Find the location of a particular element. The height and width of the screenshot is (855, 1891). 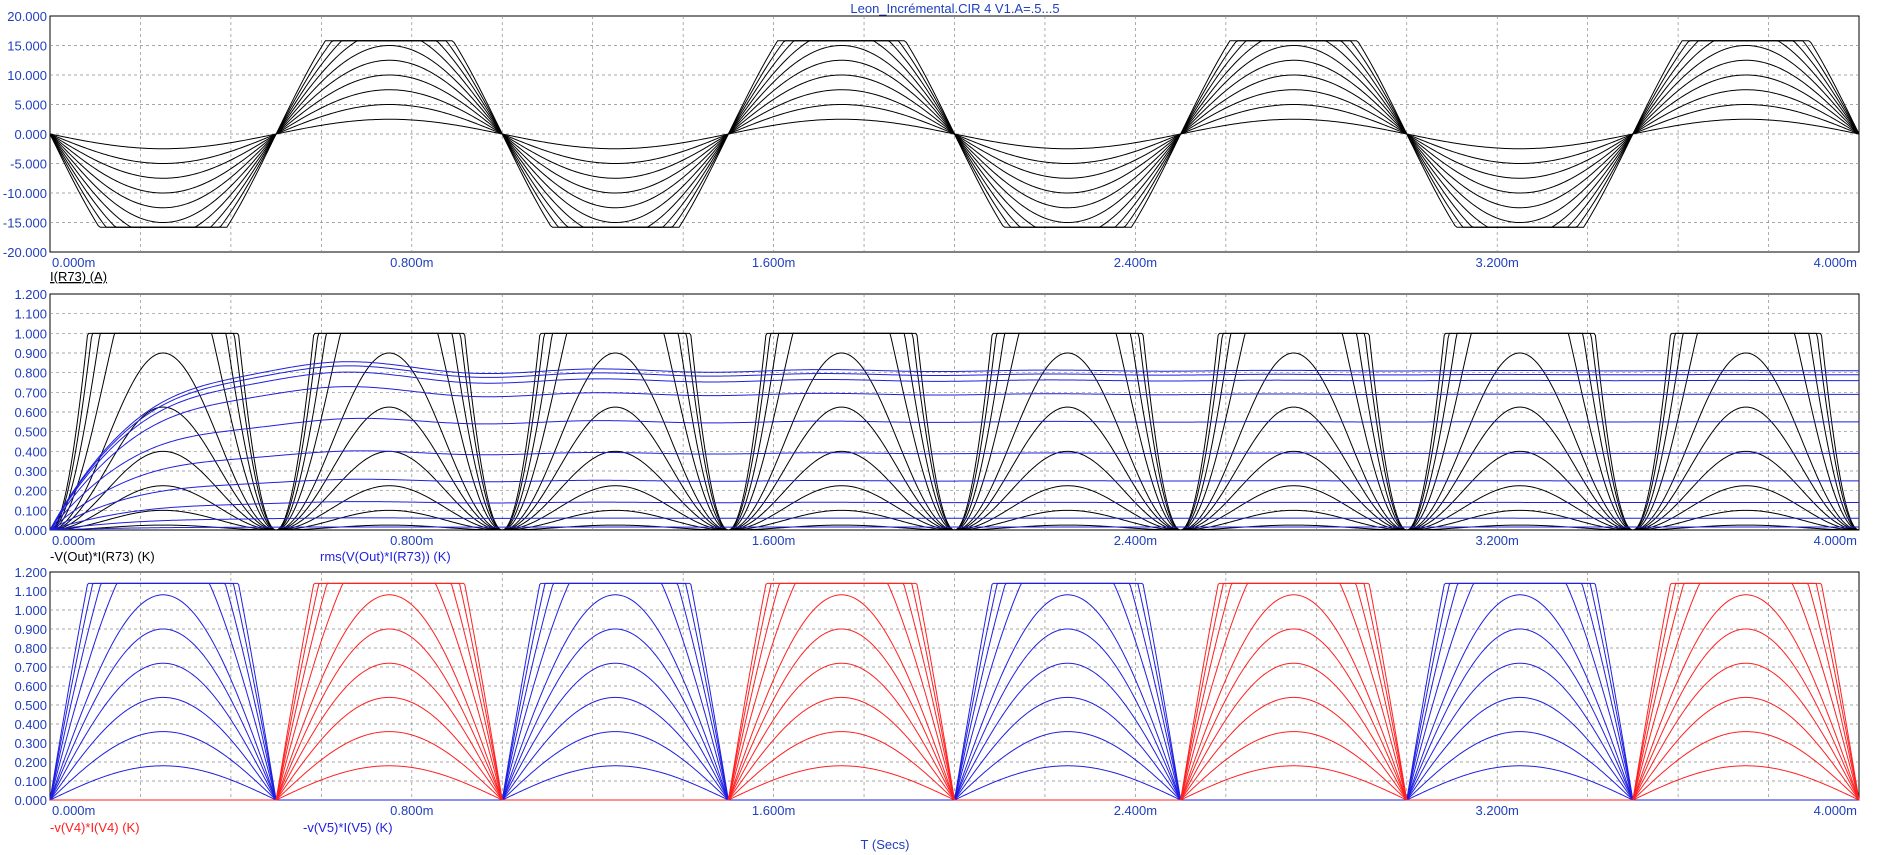

current-y-tick: 0.000 is located at coordinates (30, 134).